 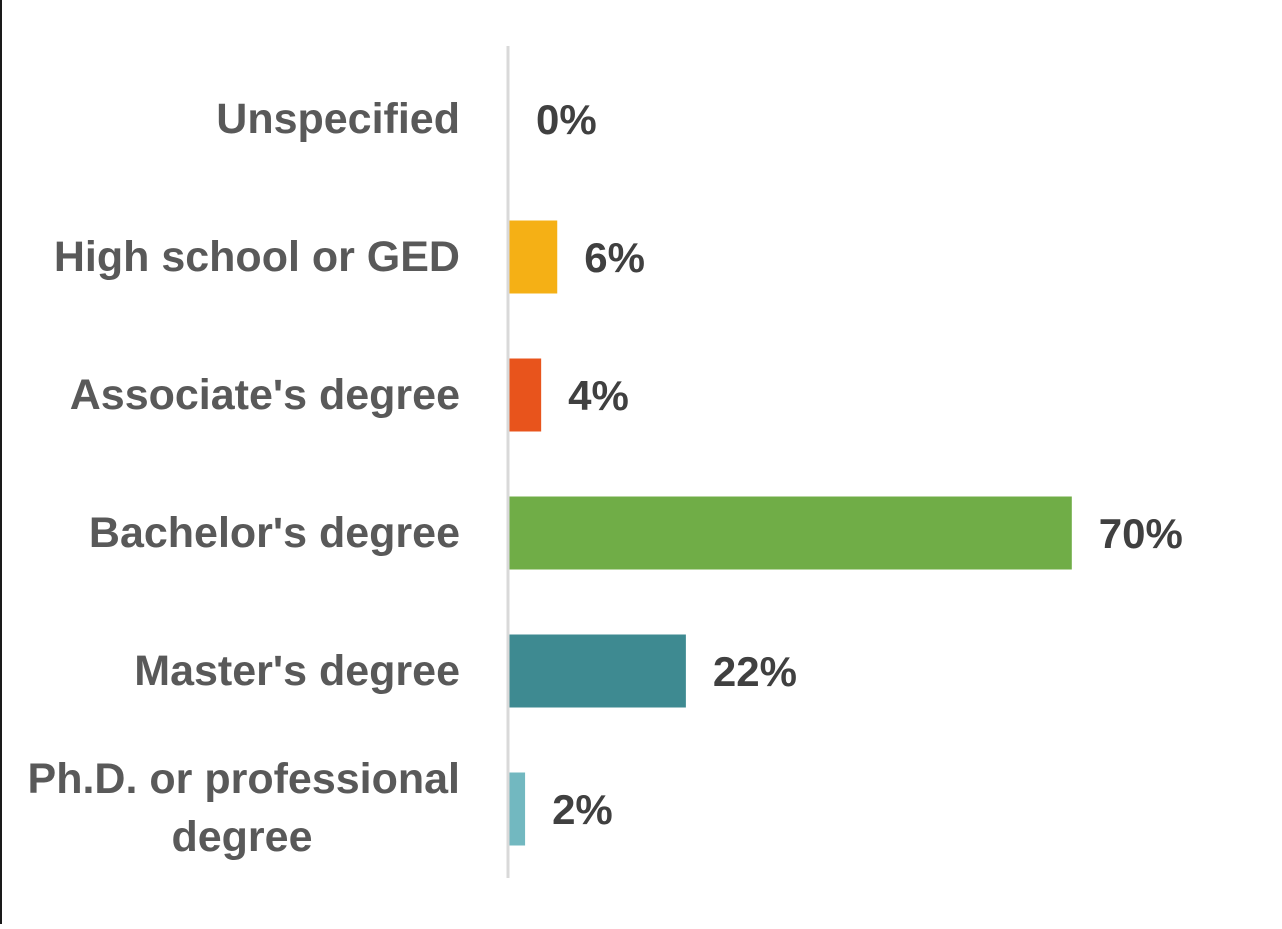 What do you see at coordinates (525, 395) in the screenshot?
I see `bar-associate-s-degree` at bounding box center [525, 395].